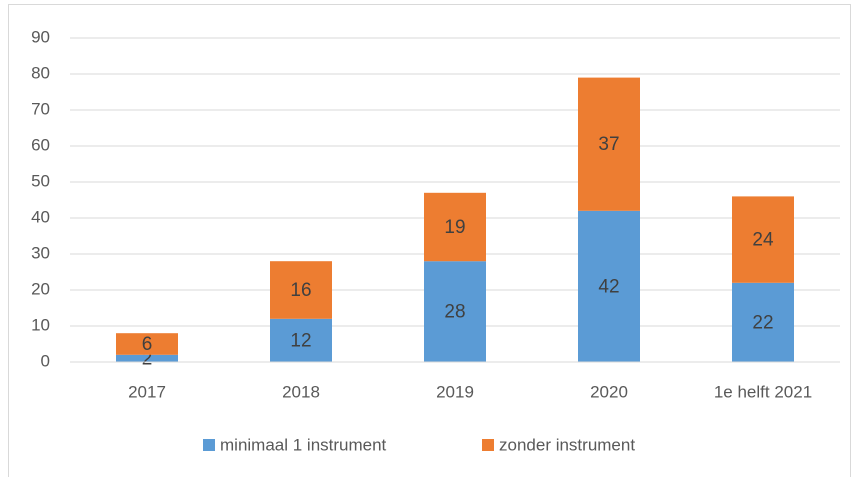 The height and width of the screenshot is (477, 856). I want to click on y-tick-label: 70, so click(40, 108).